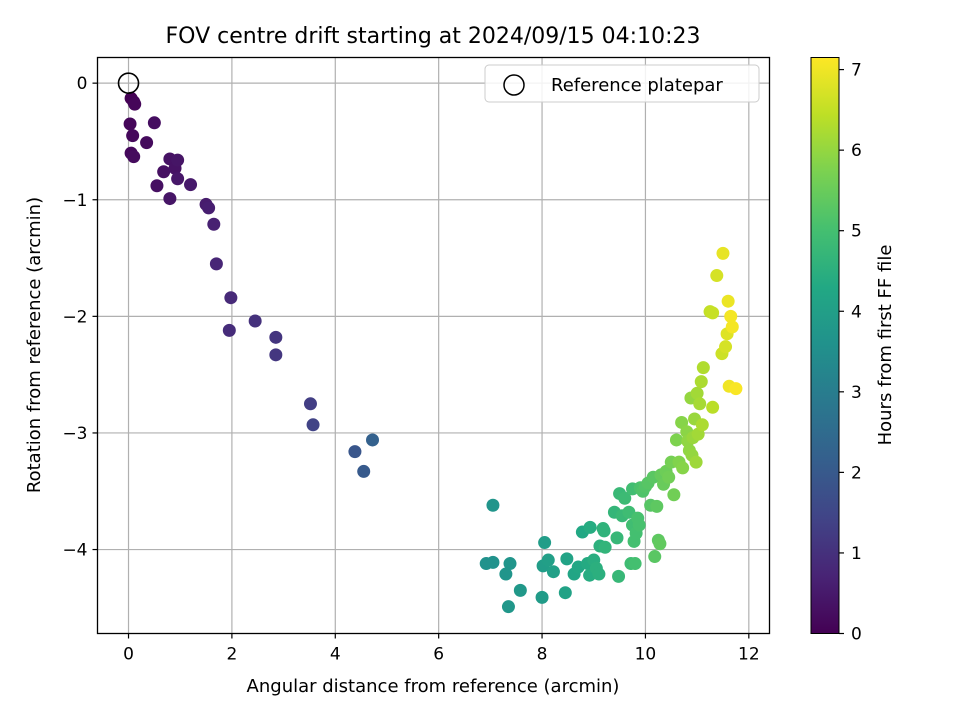 The width and height of the screenshot is (960, 720). I want to click on x-tick-label: 10, so click(646, 655).